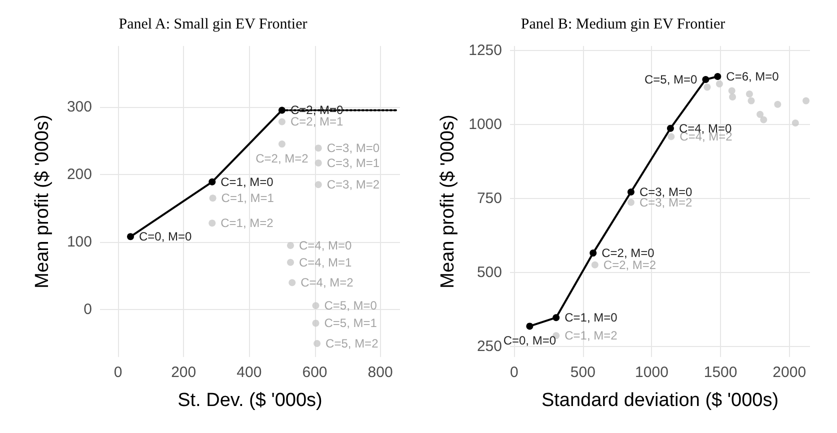 Image resolution: width=837 pixels, height=433 pixels. What do you see at coordinates (628, 253) in the screenshot?
I see `data-label: C=2, M=0` at bounding box center [628, 253].